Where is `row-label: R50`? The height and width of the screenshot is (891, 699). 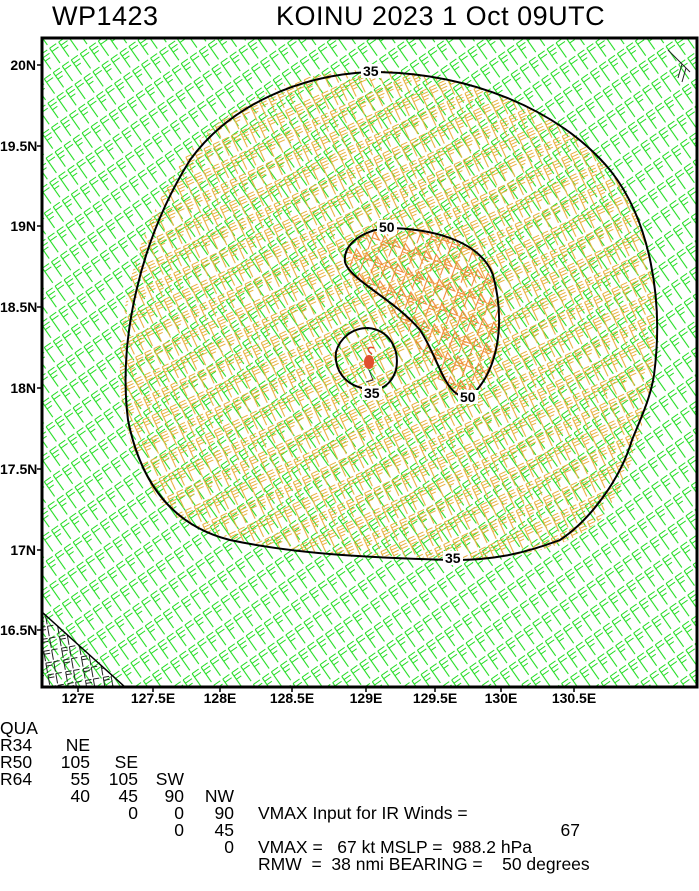 row-label: R50 is located at coordinates (16, 762).